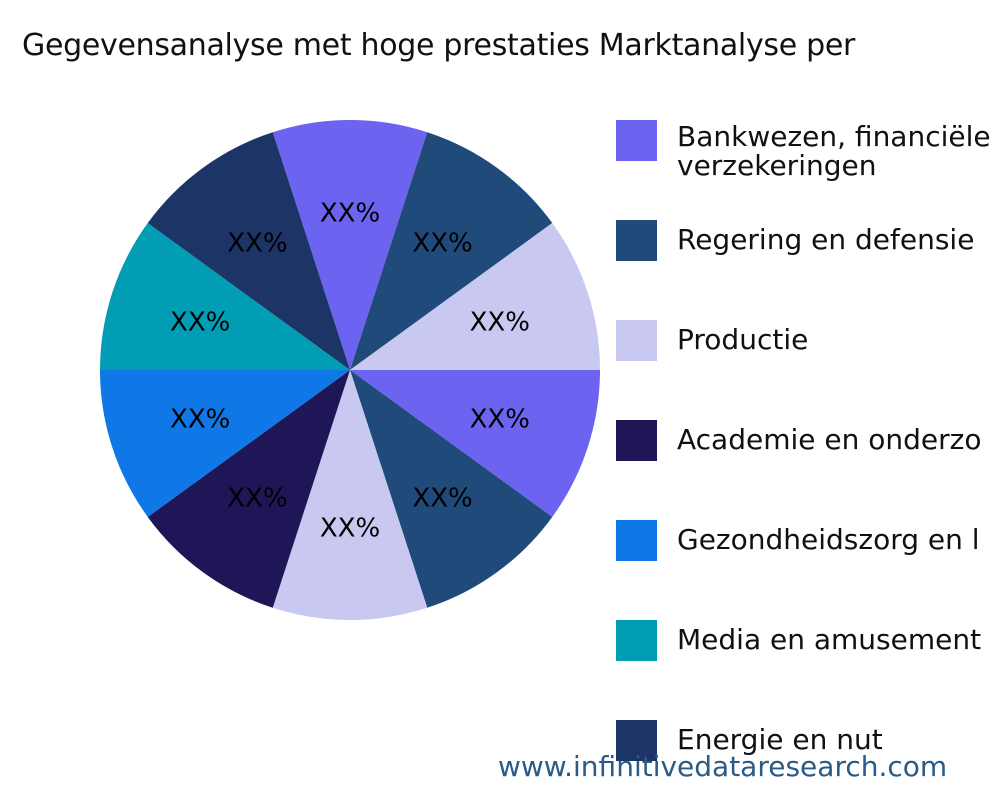 The height and width of the screenshot is (800, 1000). I want to click on legend-label: Bankwezen, financiële verzekeringen, so click(834, 151).